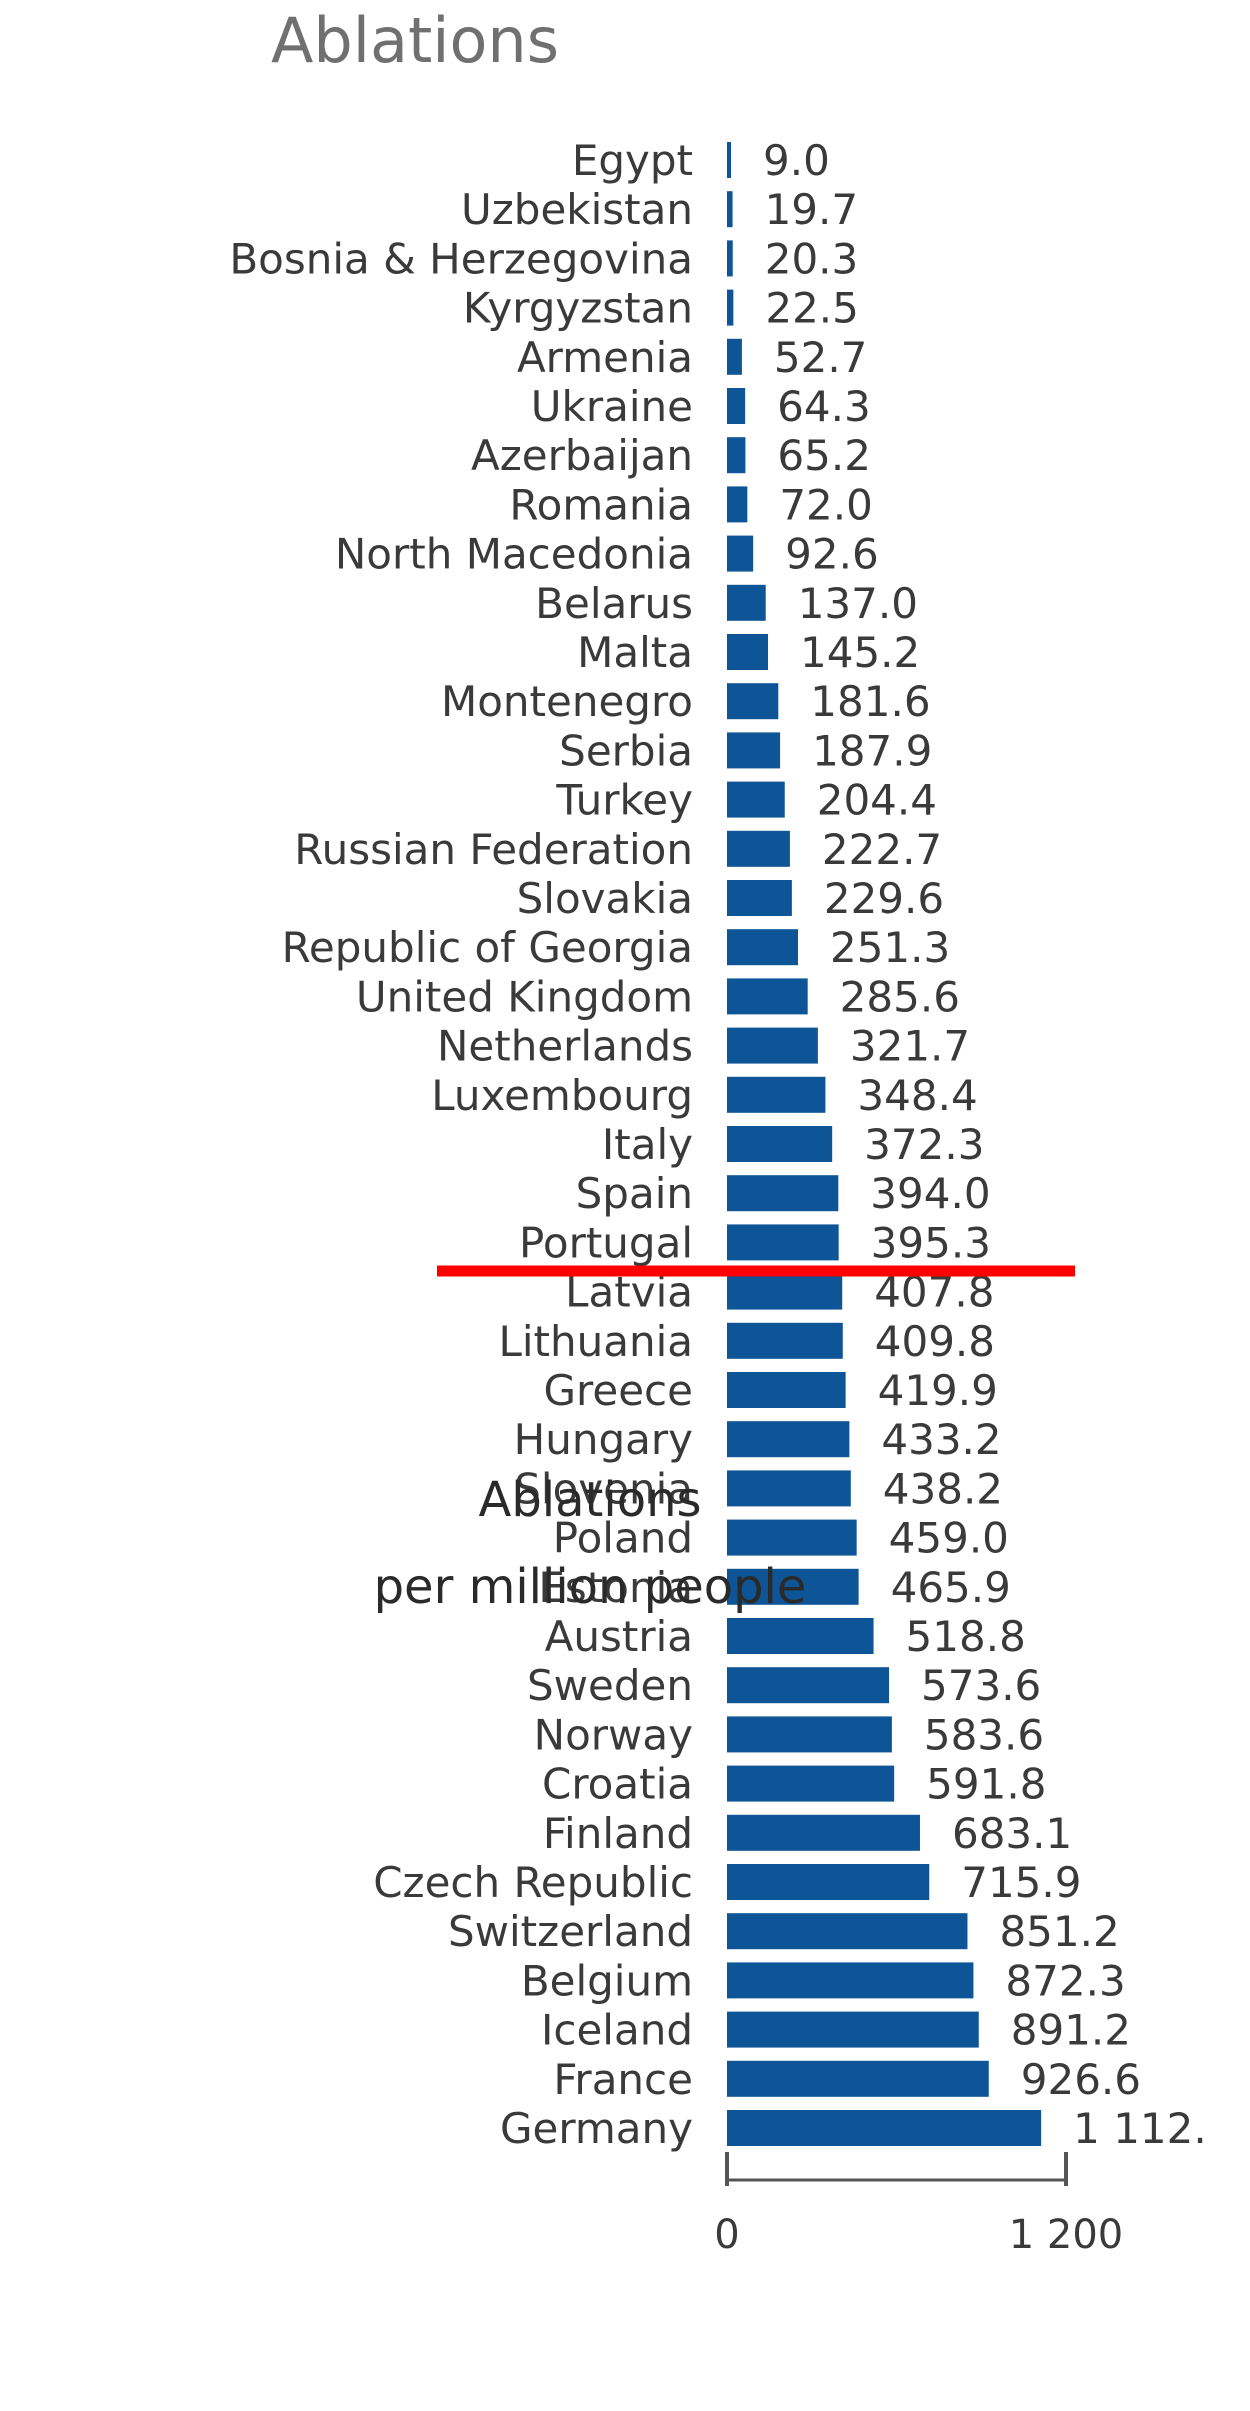 The height and width of the screenshot is (2411, 1250). I want to click on data-label: 22.5, so click(812, 308).